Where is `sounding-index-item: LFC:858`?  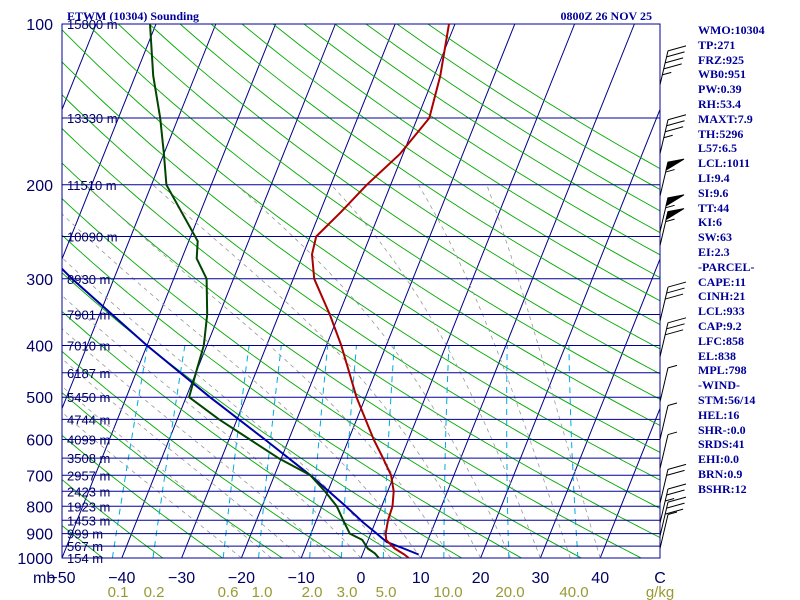
sounding-index-item: LFC:858 is located at coordinates (721, 340).